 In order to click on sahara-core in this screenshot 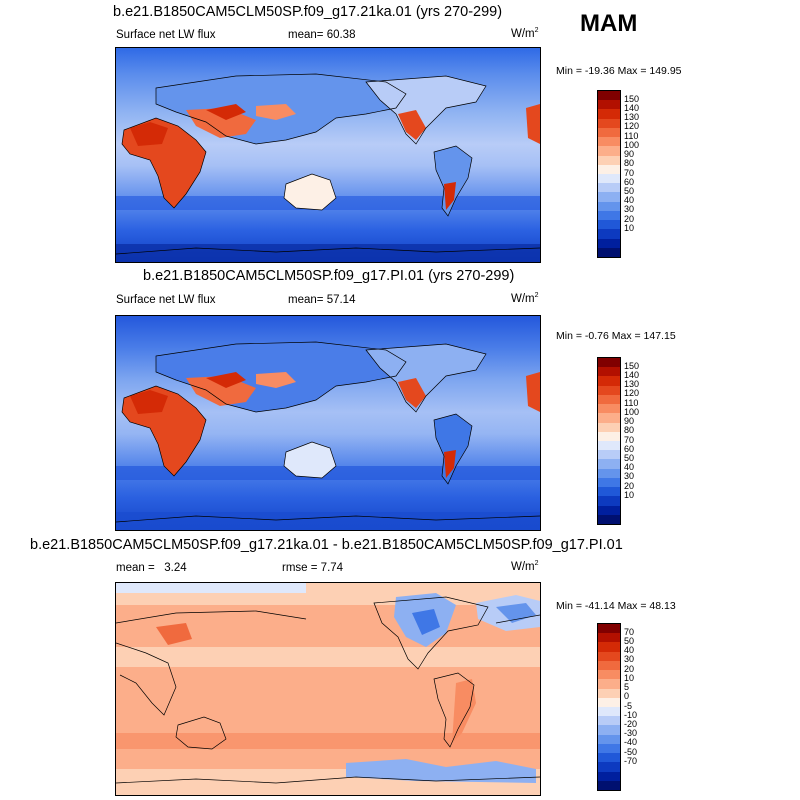, I will do `click(149, 134)`.